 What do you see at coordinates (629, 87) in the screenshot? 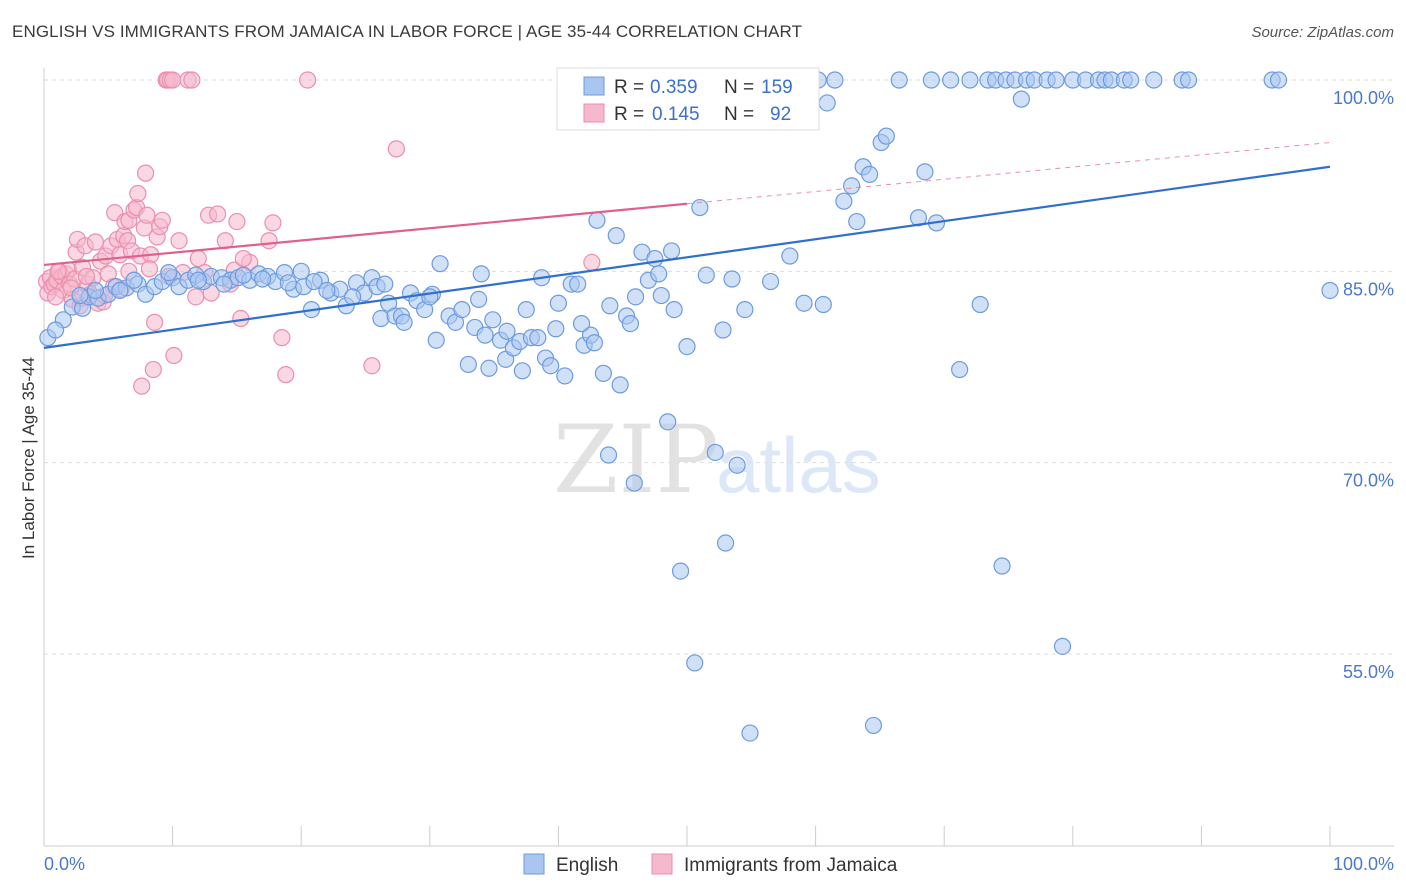
I see `stats-english-r-label: R =` at bounding box center [629, 87].